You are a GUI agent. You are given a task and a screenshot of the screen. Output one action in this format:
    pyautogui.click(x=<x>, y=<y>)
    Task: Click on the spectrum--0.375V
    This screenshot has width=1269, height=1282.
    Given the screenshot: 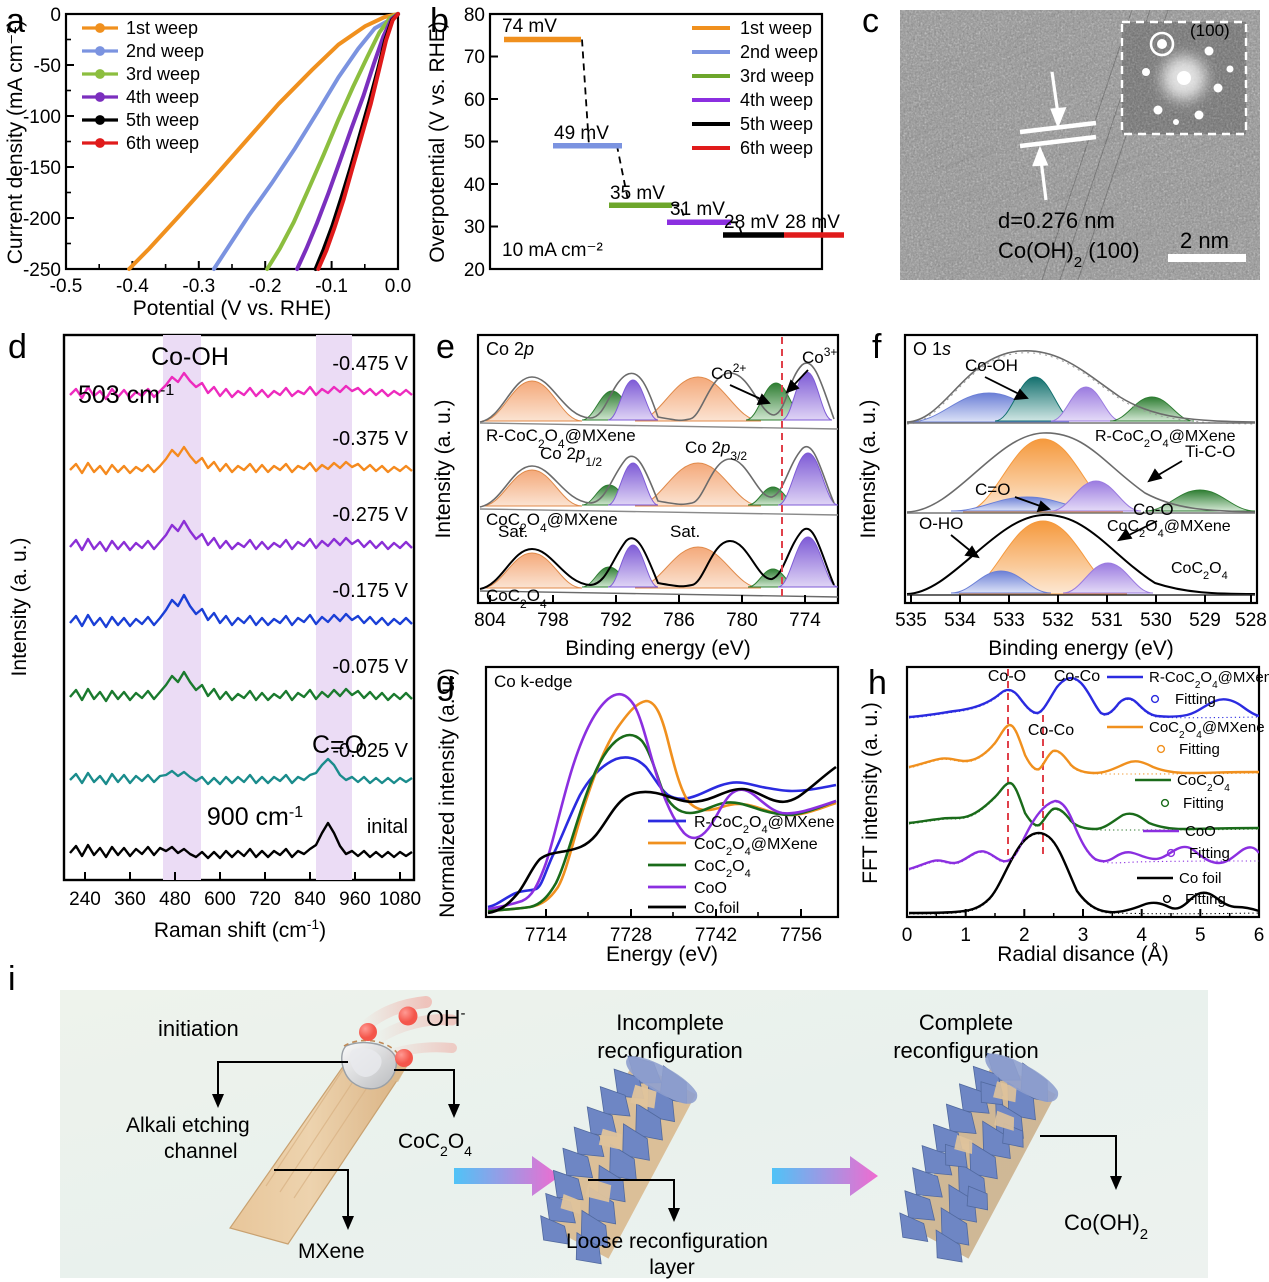 What is the action you would take?
    pyautogui.click(x=241, y=460)
    